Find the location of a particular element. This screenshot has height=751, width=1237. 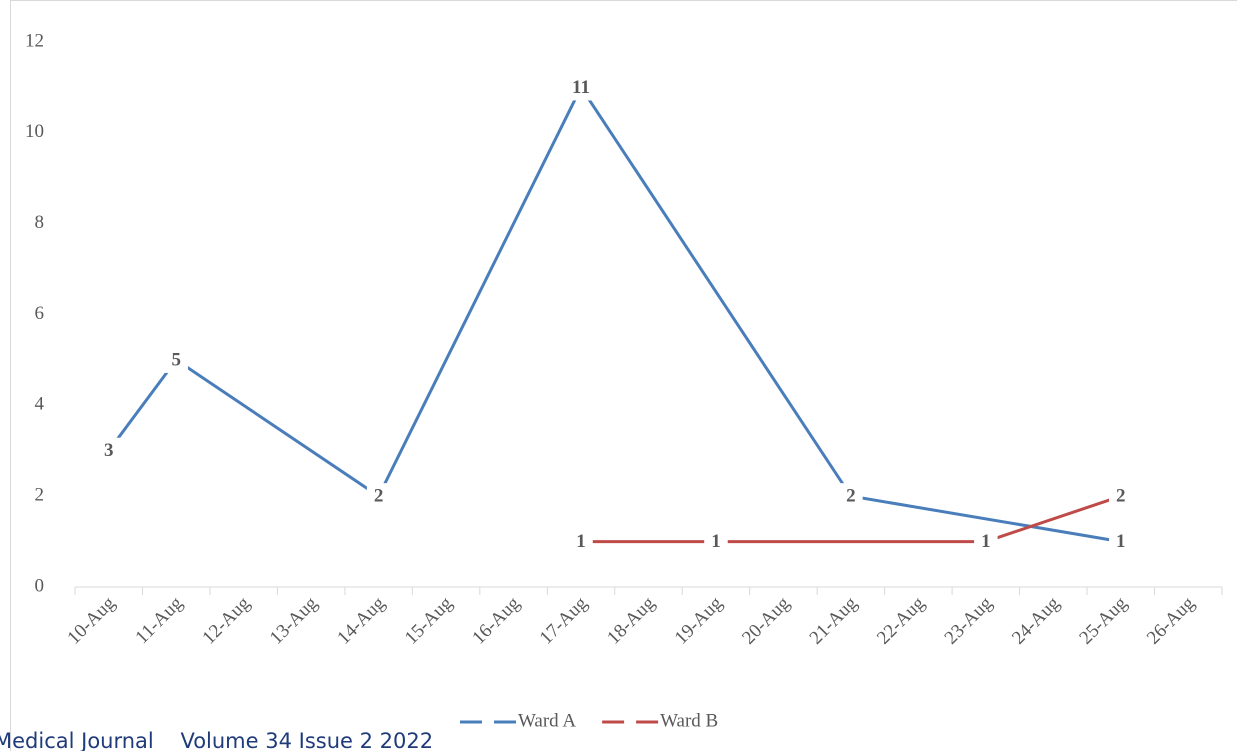

x-tick-label: 16-Aug is located at coordinates (496, 620).